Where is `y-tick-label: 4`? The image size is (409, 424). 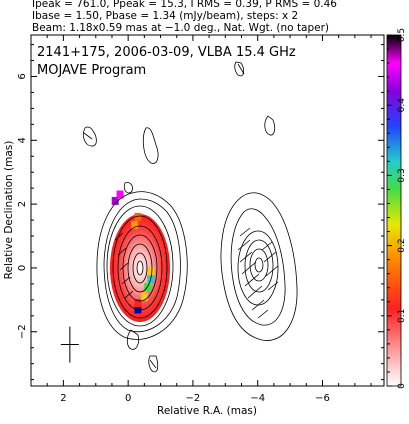 y-tick-label: 4 is located at coordinates (22, 140).